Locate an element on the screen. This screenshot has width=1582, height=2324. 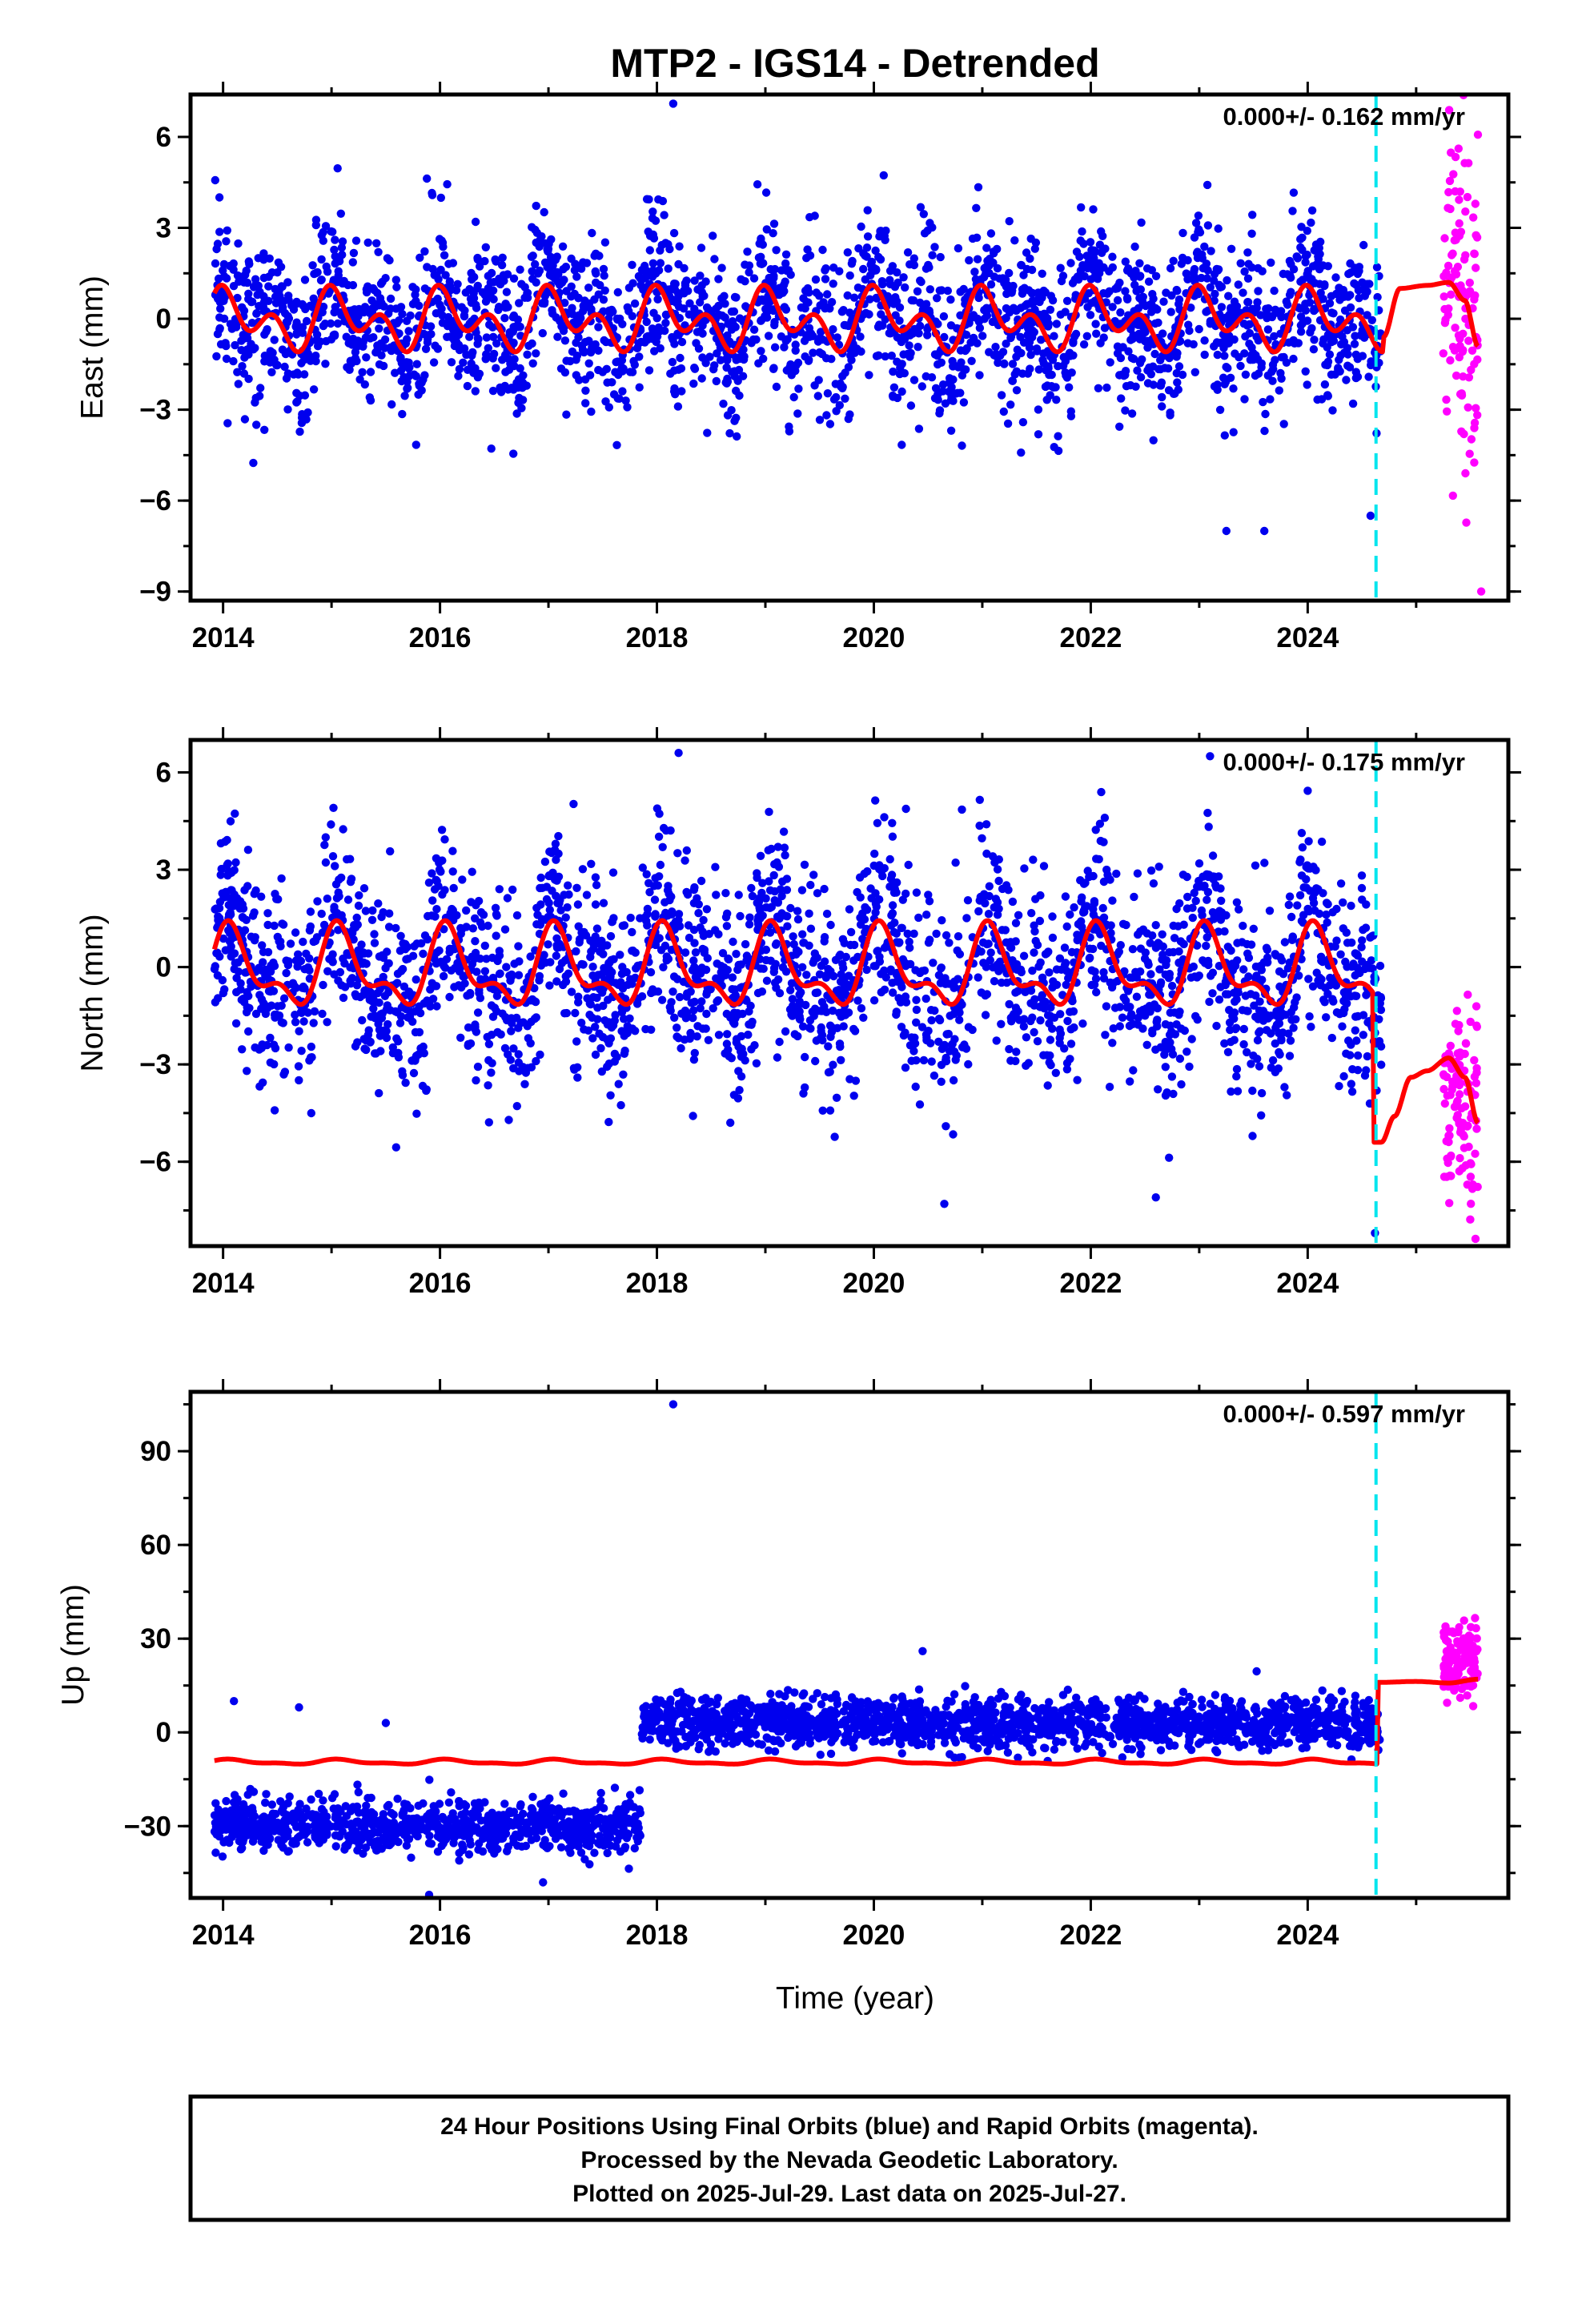
y-tick-label: 6 is located at coordinates (164, 137).